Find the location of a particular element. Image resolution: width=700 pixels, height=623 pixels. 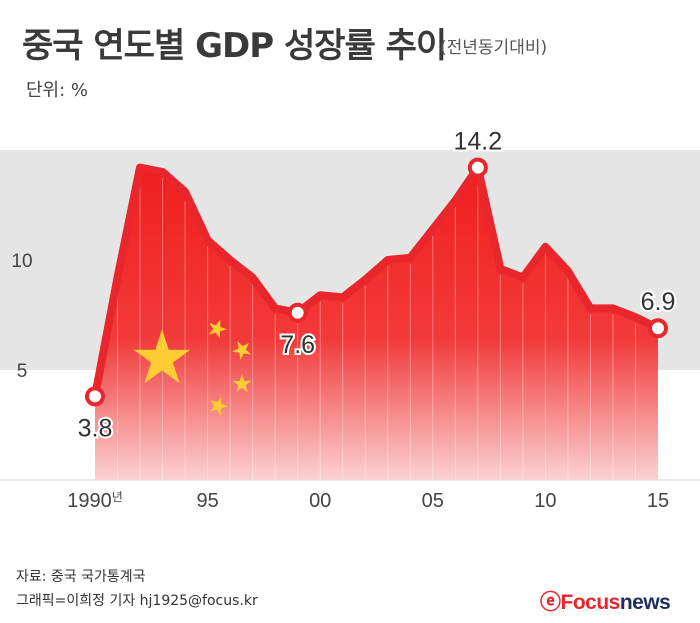

y-tick-10: 10 is located at coordinates (21, 261).